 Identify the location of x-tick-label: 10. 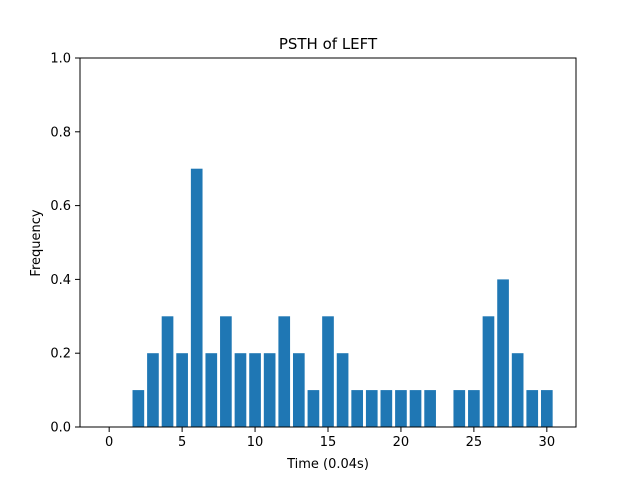
(255, 442).